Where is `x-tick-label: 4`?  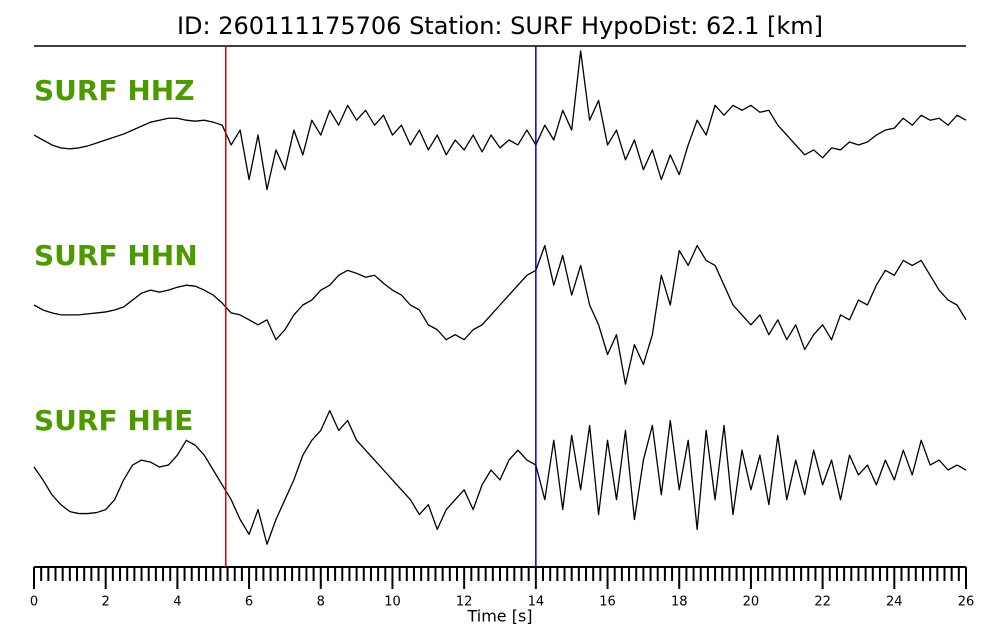 x-tick-label: 4 is located at coordinates (177, 602).